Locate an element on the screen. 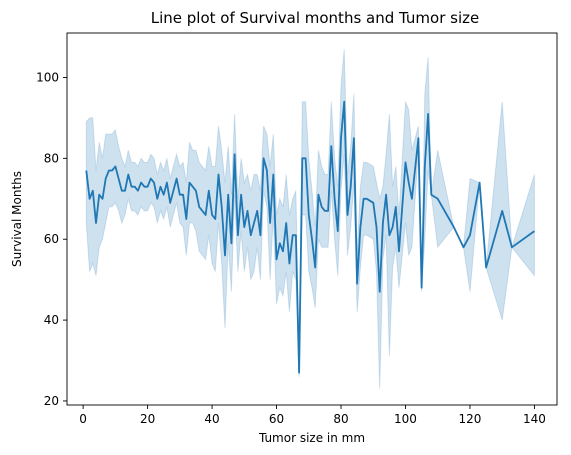 This screenshot has width=571, height=455. x-tick-label: 0 is located at coordinates (83, 419).